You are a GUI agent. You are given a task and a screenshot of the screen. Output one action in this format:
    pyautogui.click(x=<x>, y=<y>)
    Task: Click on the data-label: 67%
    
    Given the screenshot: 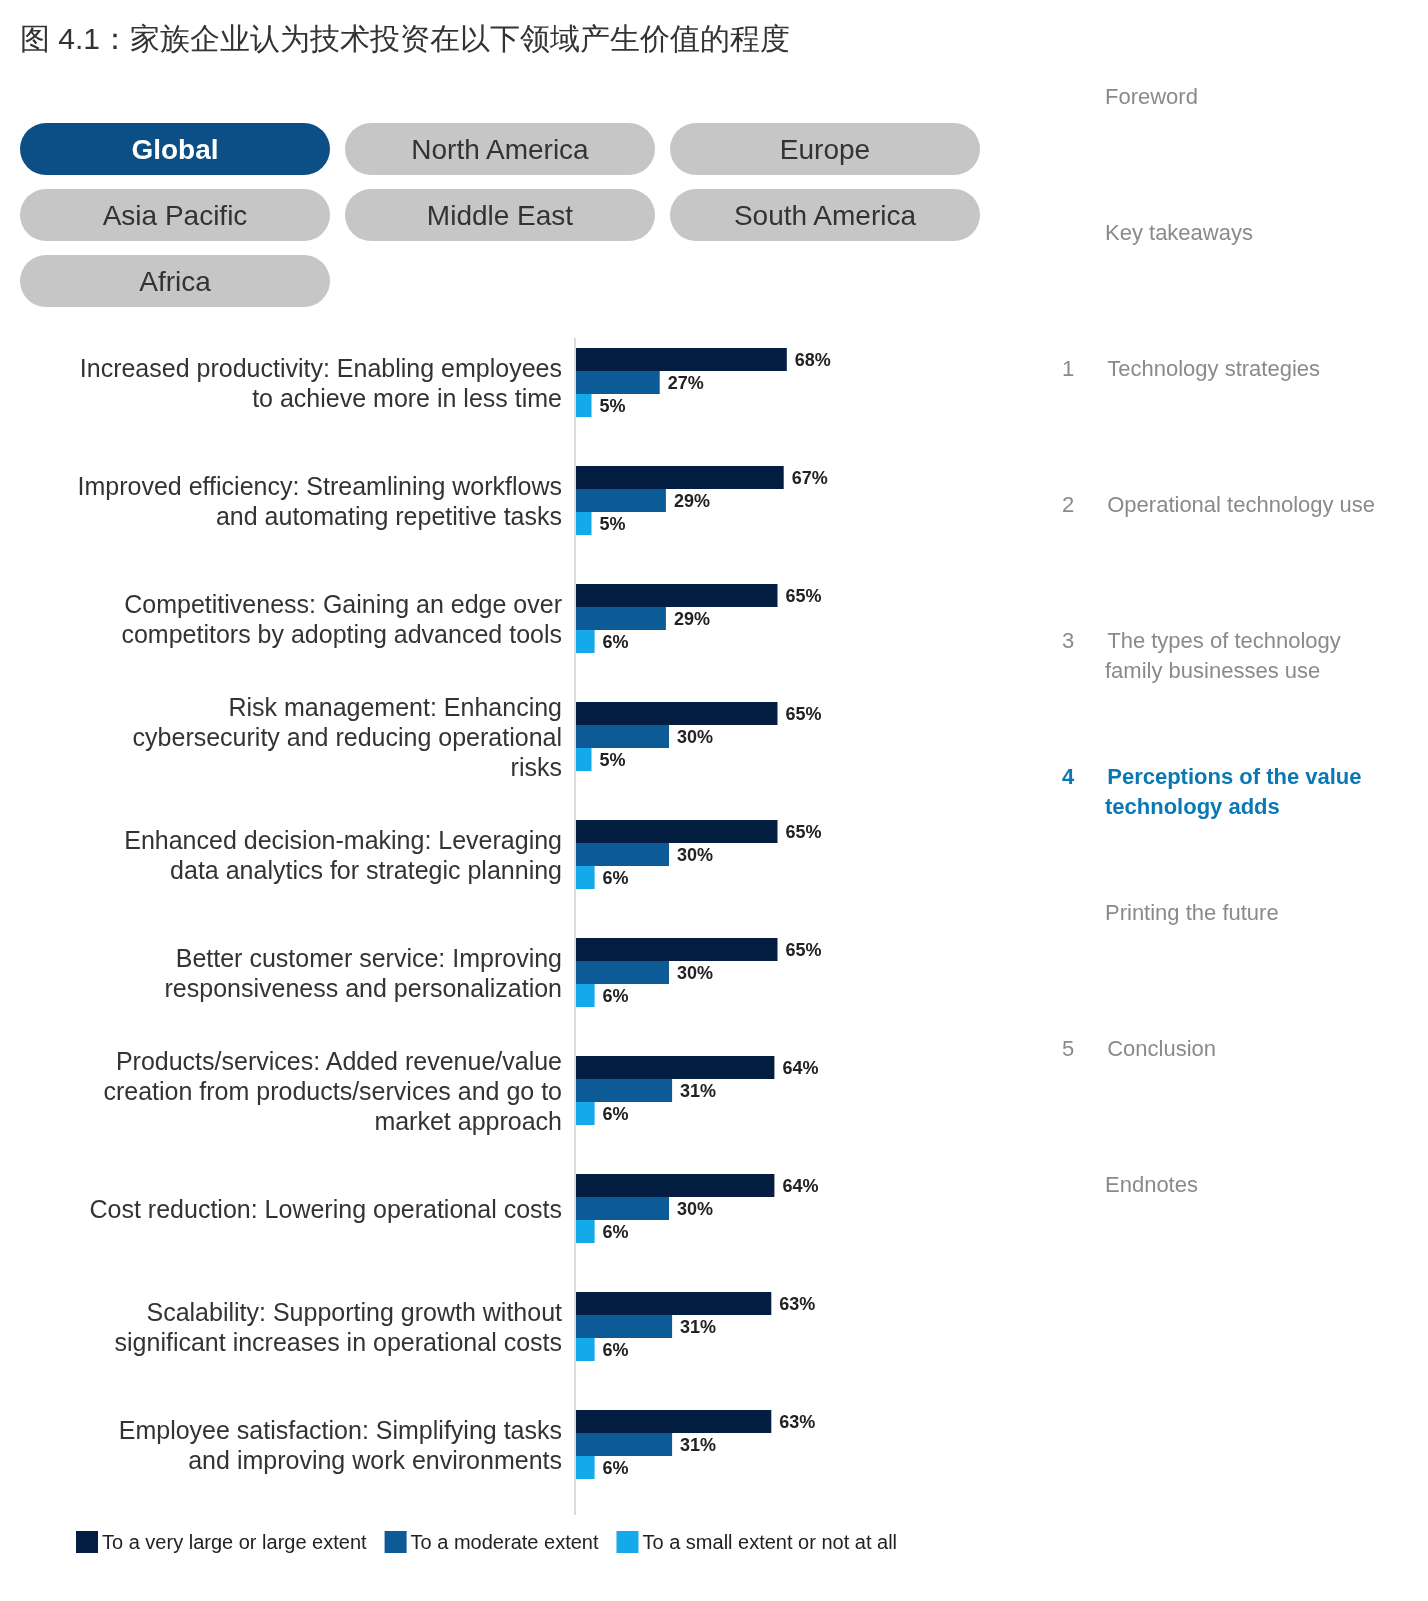 What is the action you would take?
    pyautogui.click(x=809, y=477)
    